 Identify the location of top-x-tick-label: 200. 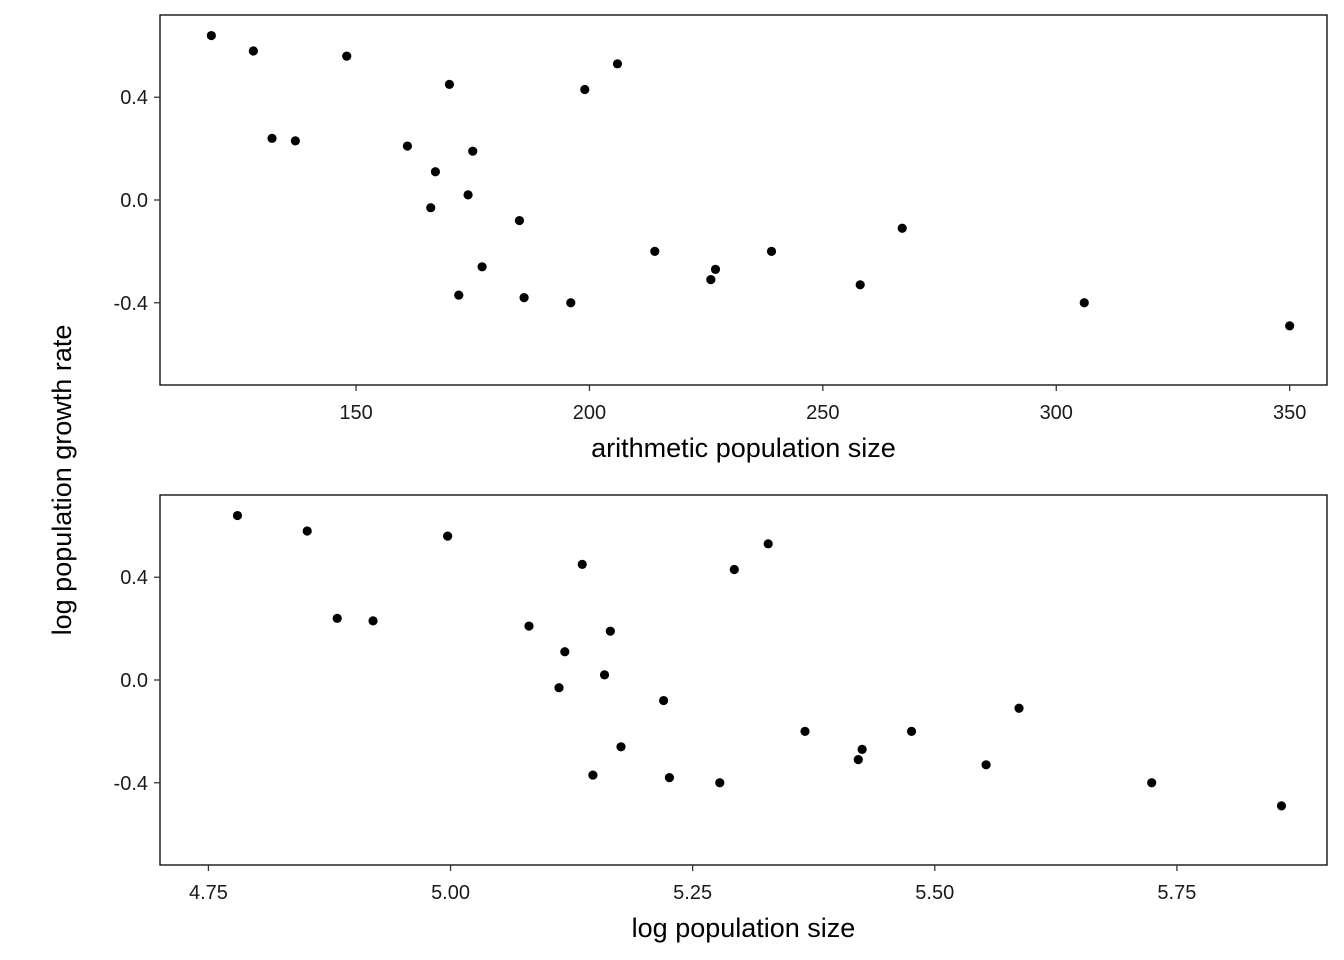
(589, 413).